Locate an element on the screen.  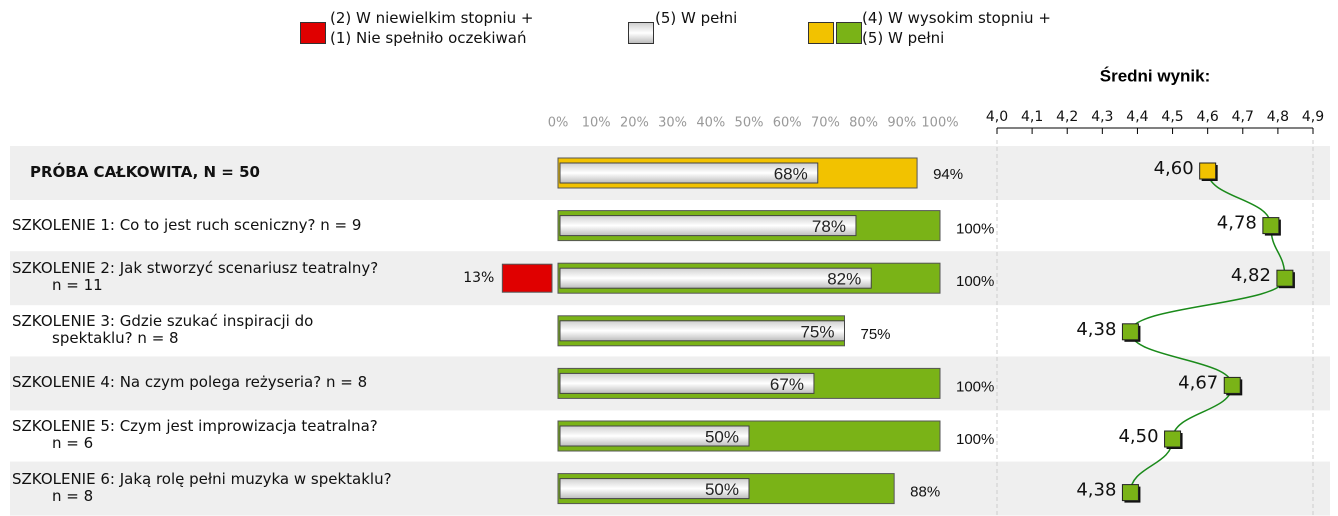
mean-label: 4,82 is located at coordinates (1251, 275).